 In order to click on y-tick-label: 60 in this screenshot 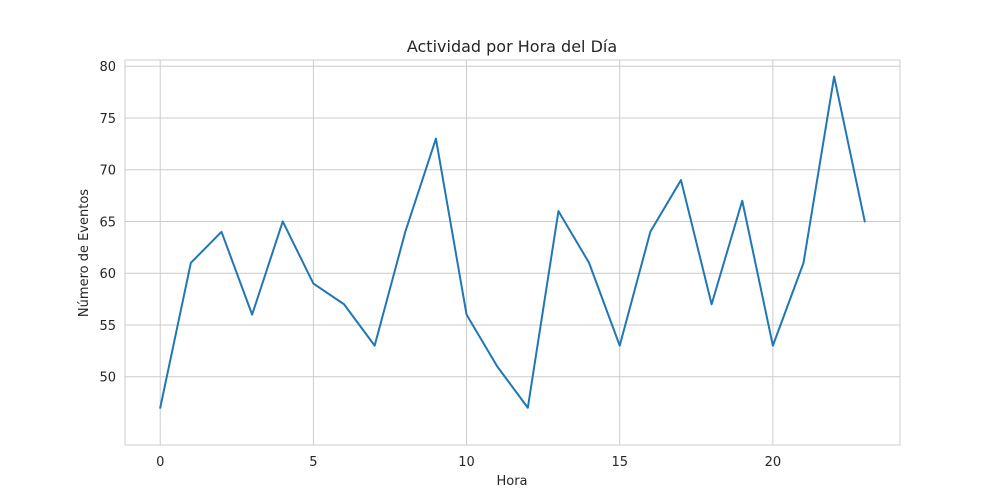, I will do `click(107, 274)`.